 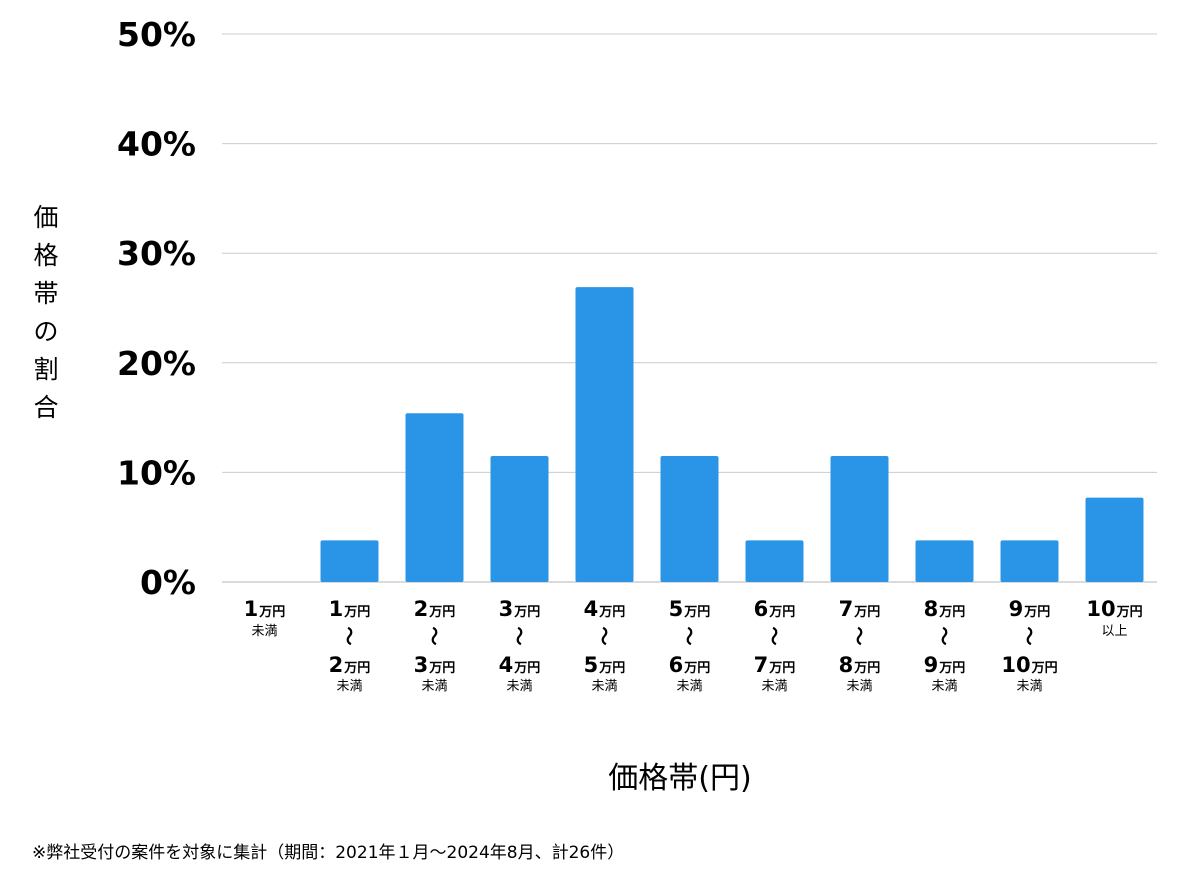 I want to click on x-axis-label: 価格帯(円), so click(x=679, y=778).